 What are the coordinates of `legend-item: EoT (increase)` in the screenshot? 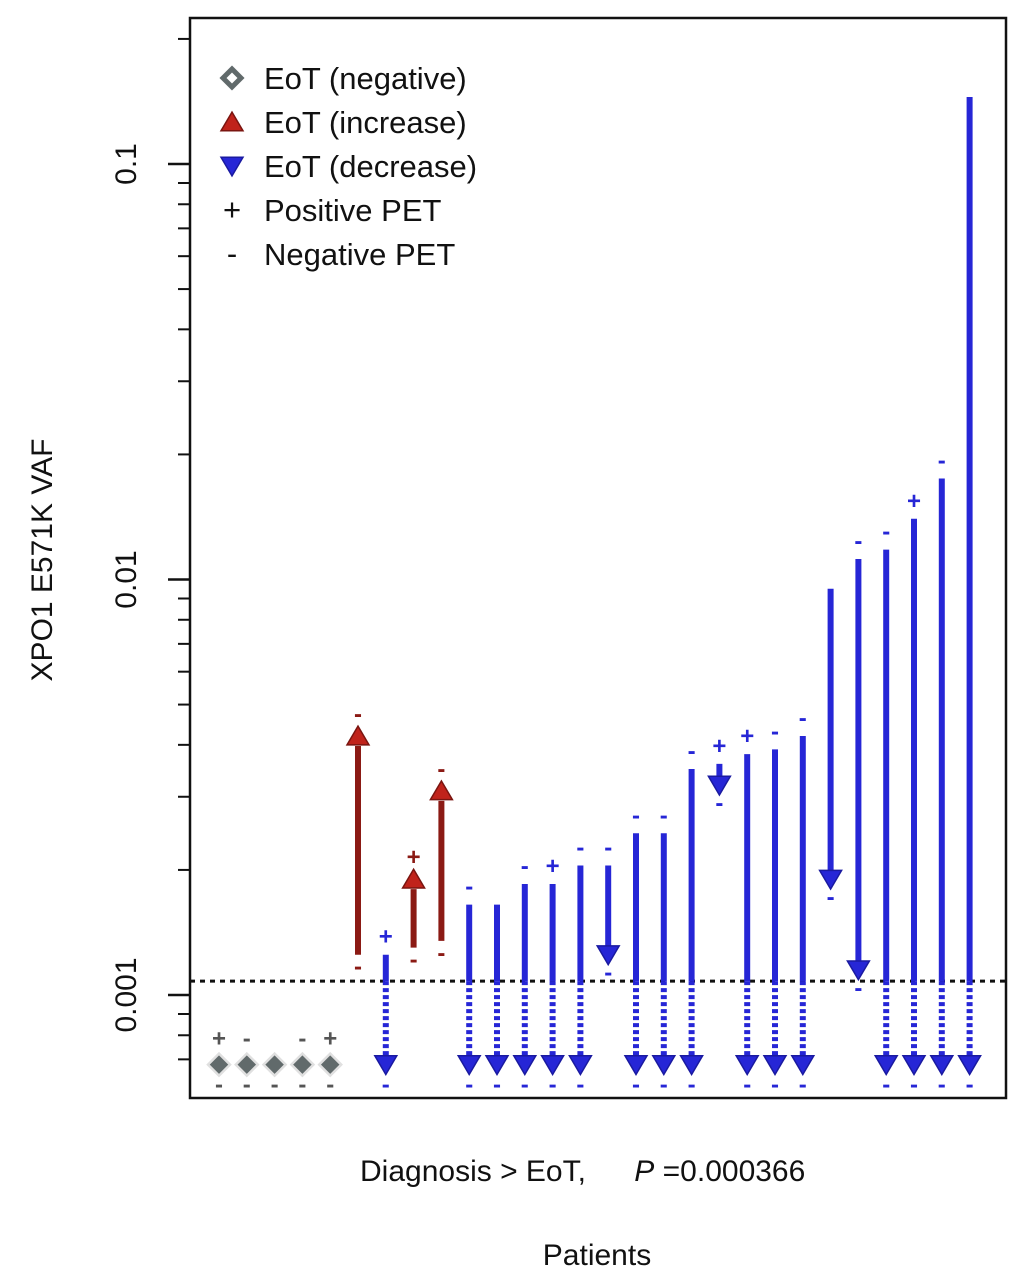 It's located at (343, 122).